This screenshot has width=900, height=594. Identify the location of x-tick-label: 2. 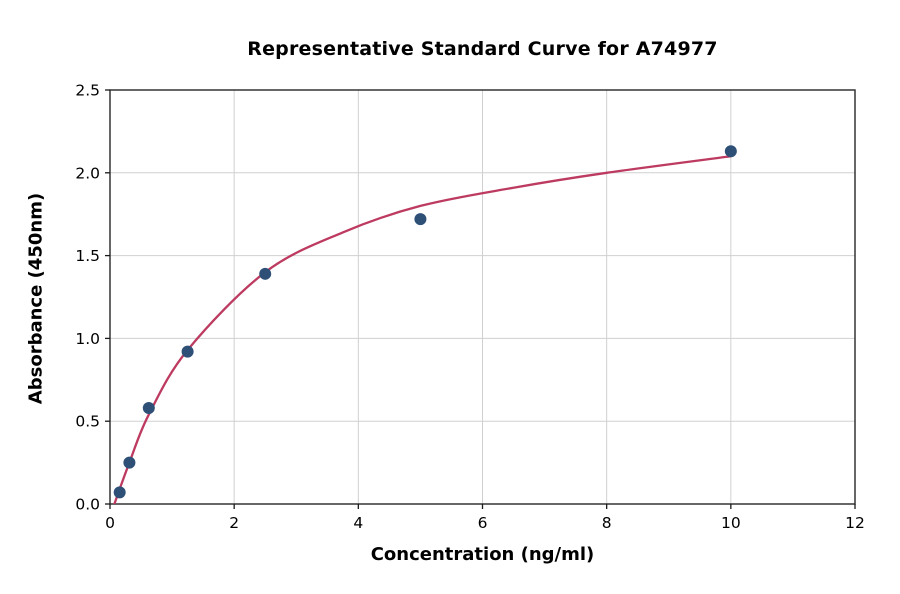
(234, 523).